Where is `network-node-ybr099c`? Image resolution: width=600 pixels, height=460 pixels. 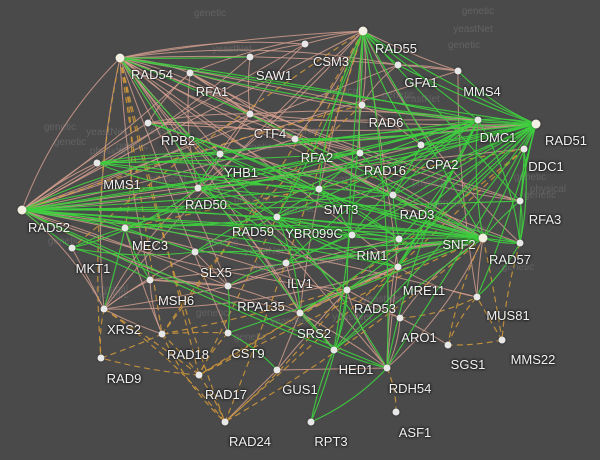 network-node-ybr099c is located at coordinates (352, 235).